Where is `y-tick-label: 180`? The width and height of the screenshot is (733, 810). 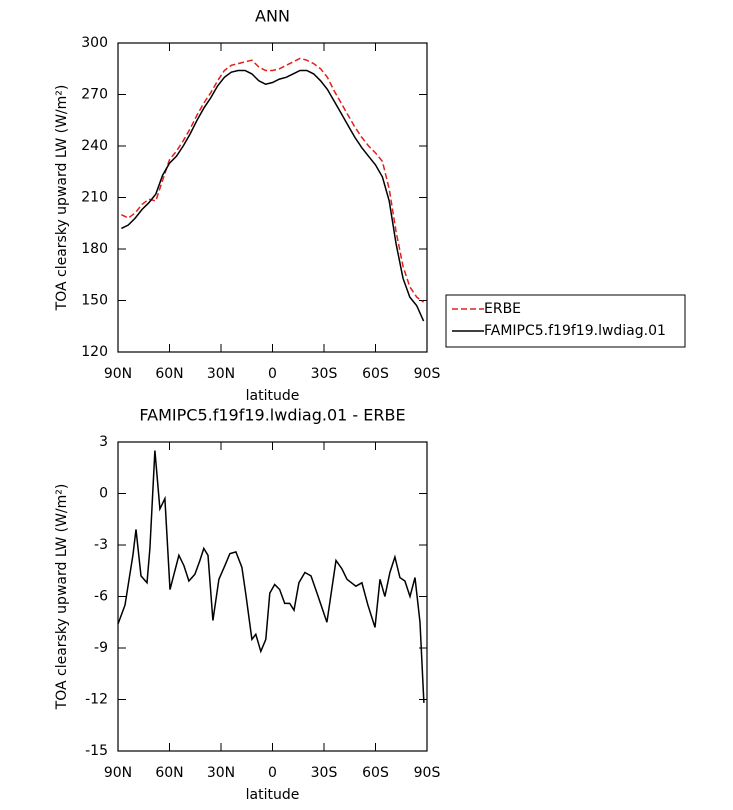 y-tick-label: 180 is located at coordinates (94, 249).